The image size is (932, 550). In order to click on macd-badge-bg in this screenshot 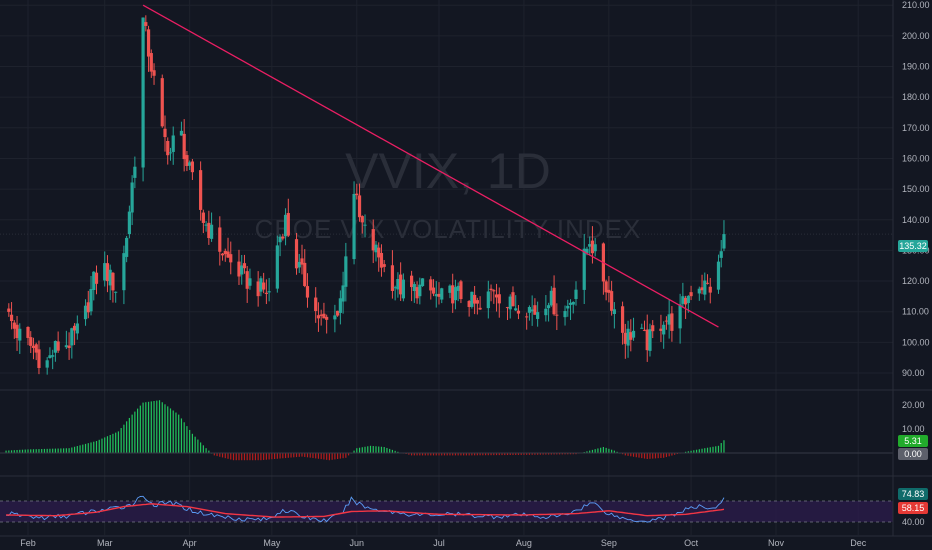, I will do `click(913, 441)`.